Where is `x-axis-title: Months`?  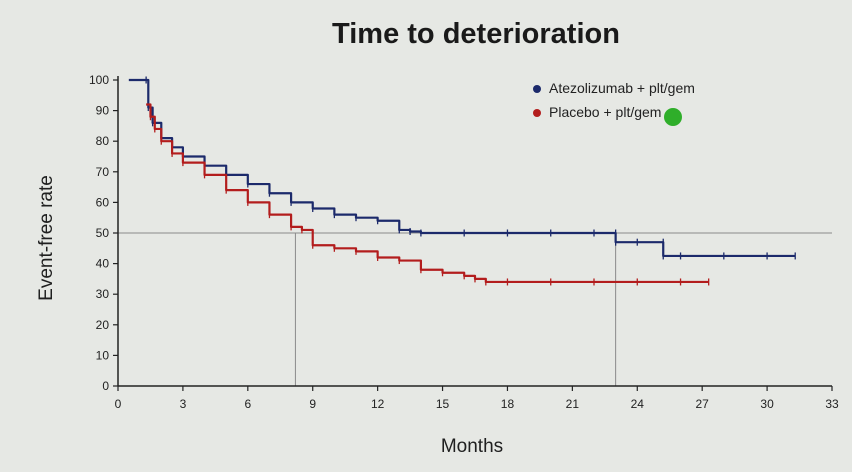
x-axis-title: Months is located at coordinates (472, 446).